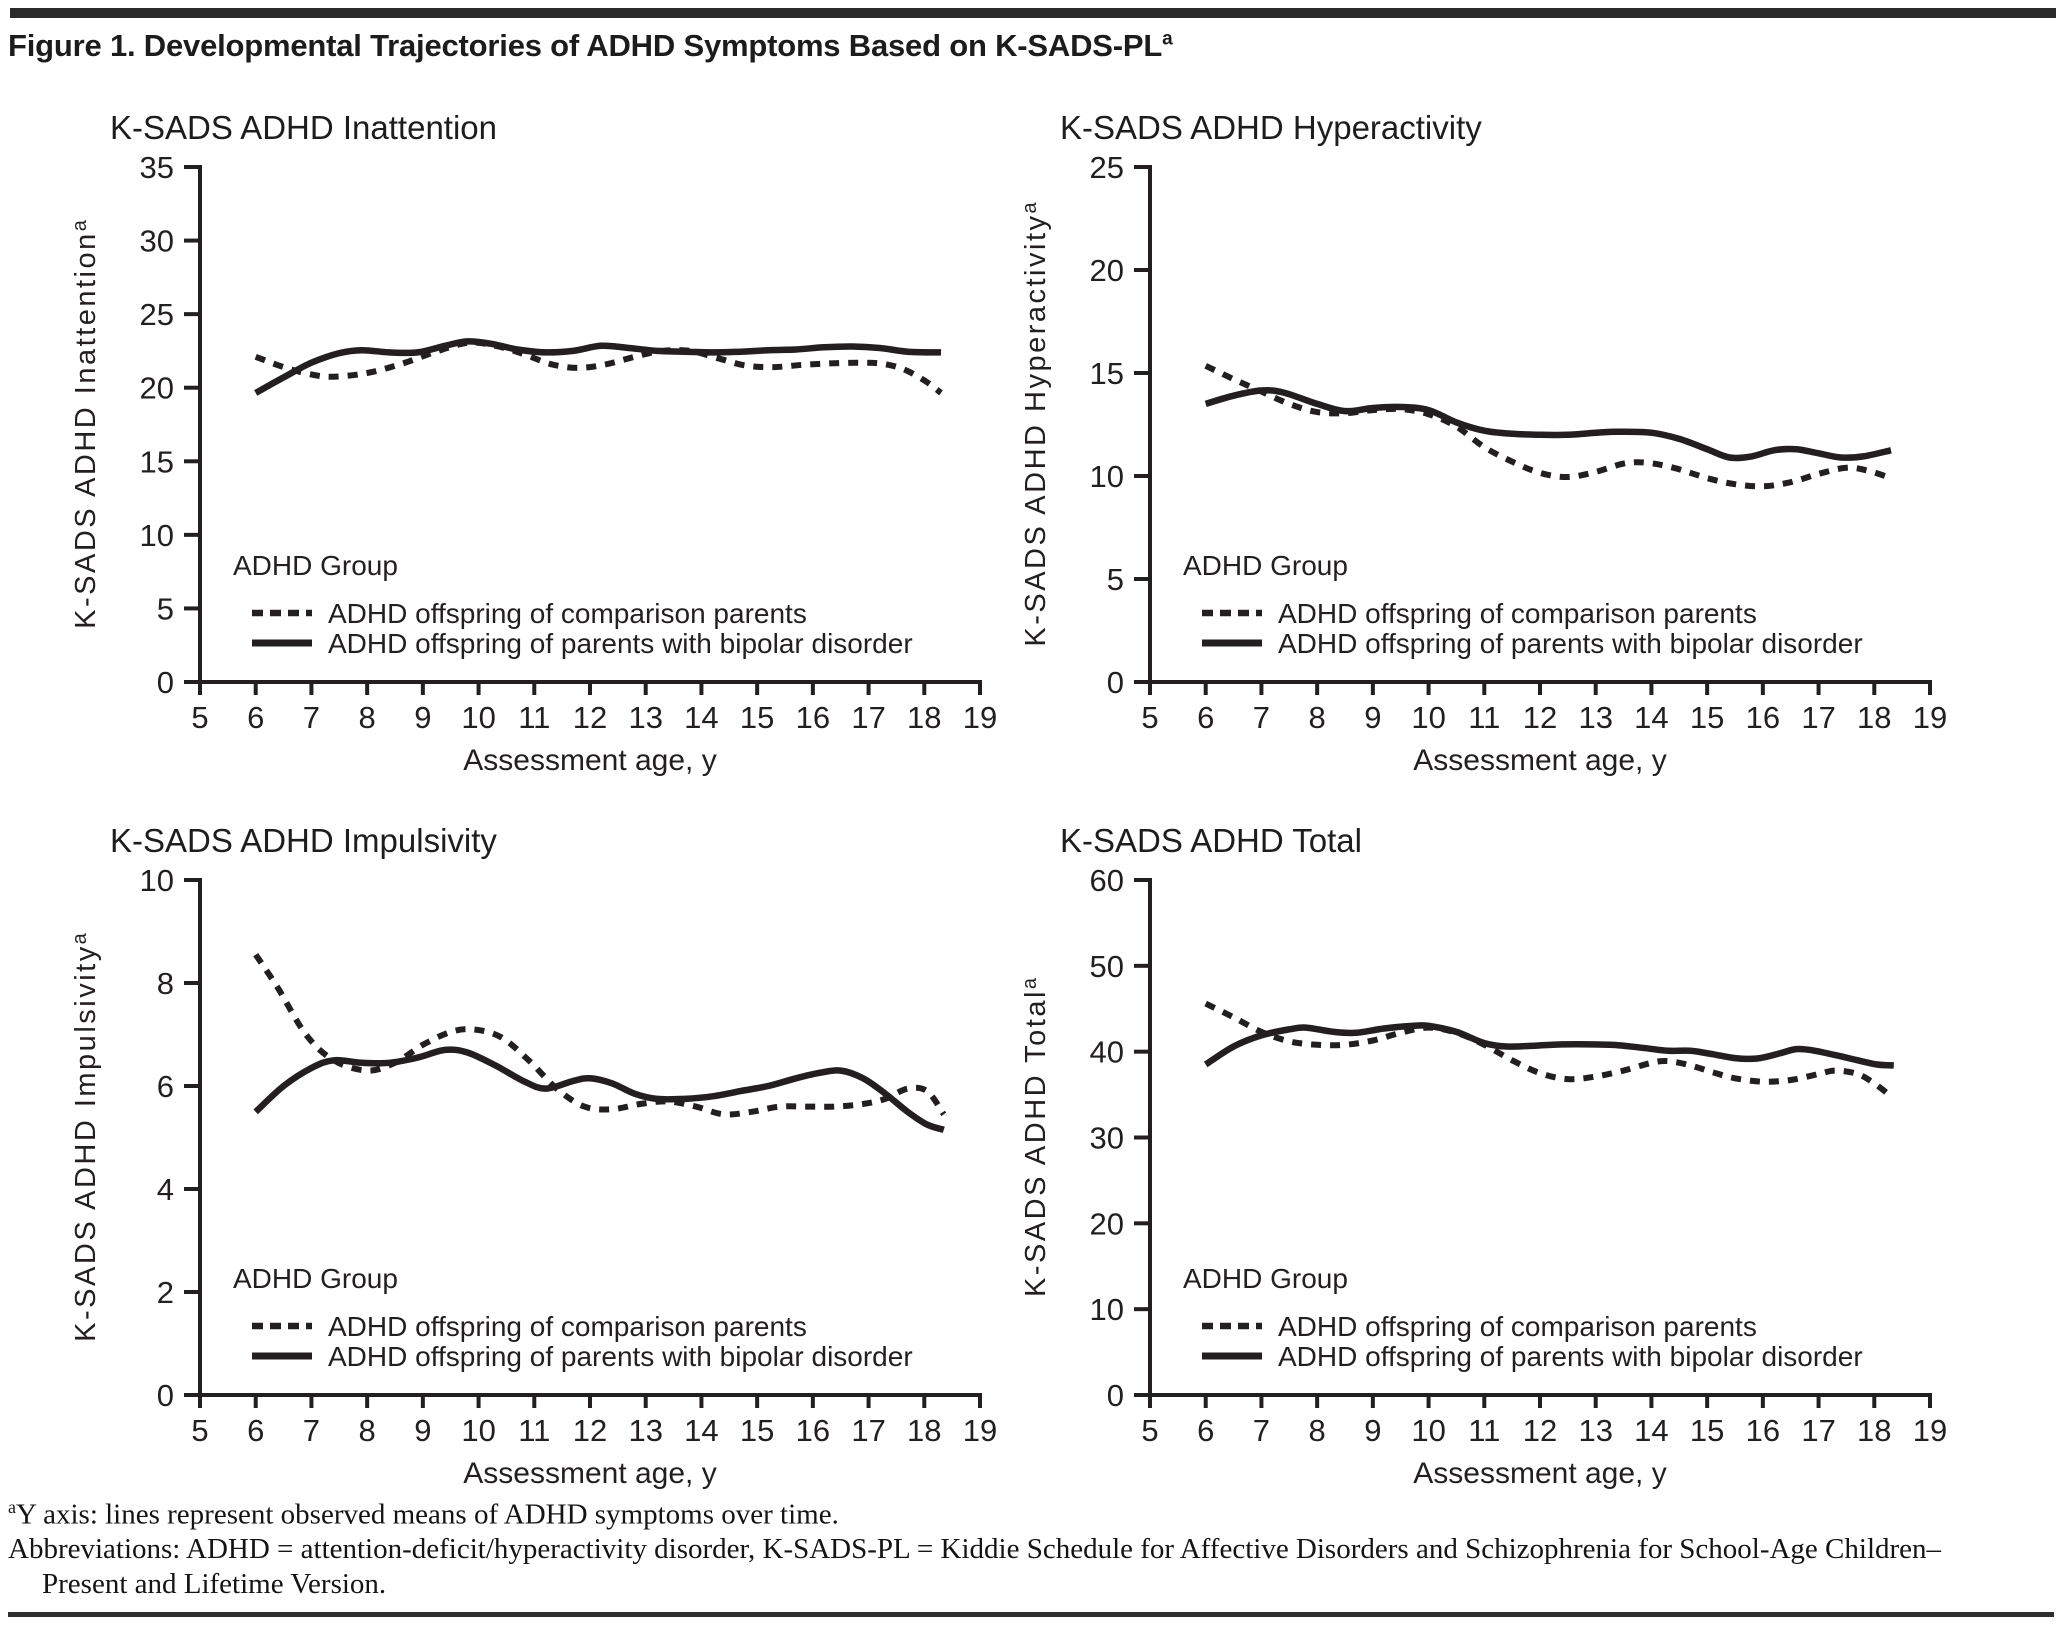 Image resolution: width=2061 pixels, height=1631 pixels. I want to click on y-tick-label: 5, so click(165, 608).